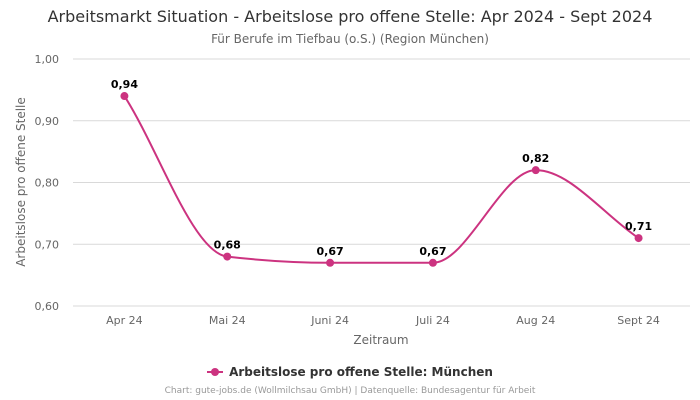 This screenshot has height=400, width=700. Describe the element at coordinates (361, 372) in the screenshot. I see `legend-label: Arbeitslose pro offene Stelle: München` at that location.